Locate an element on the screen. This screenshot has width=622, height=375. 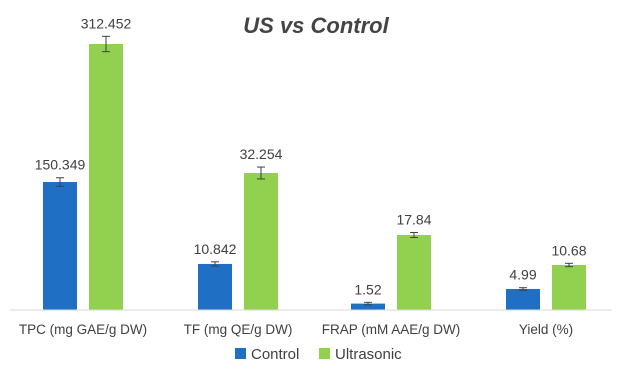
data-label-control-yield: 4.99 is located at coordinates (522, 275).